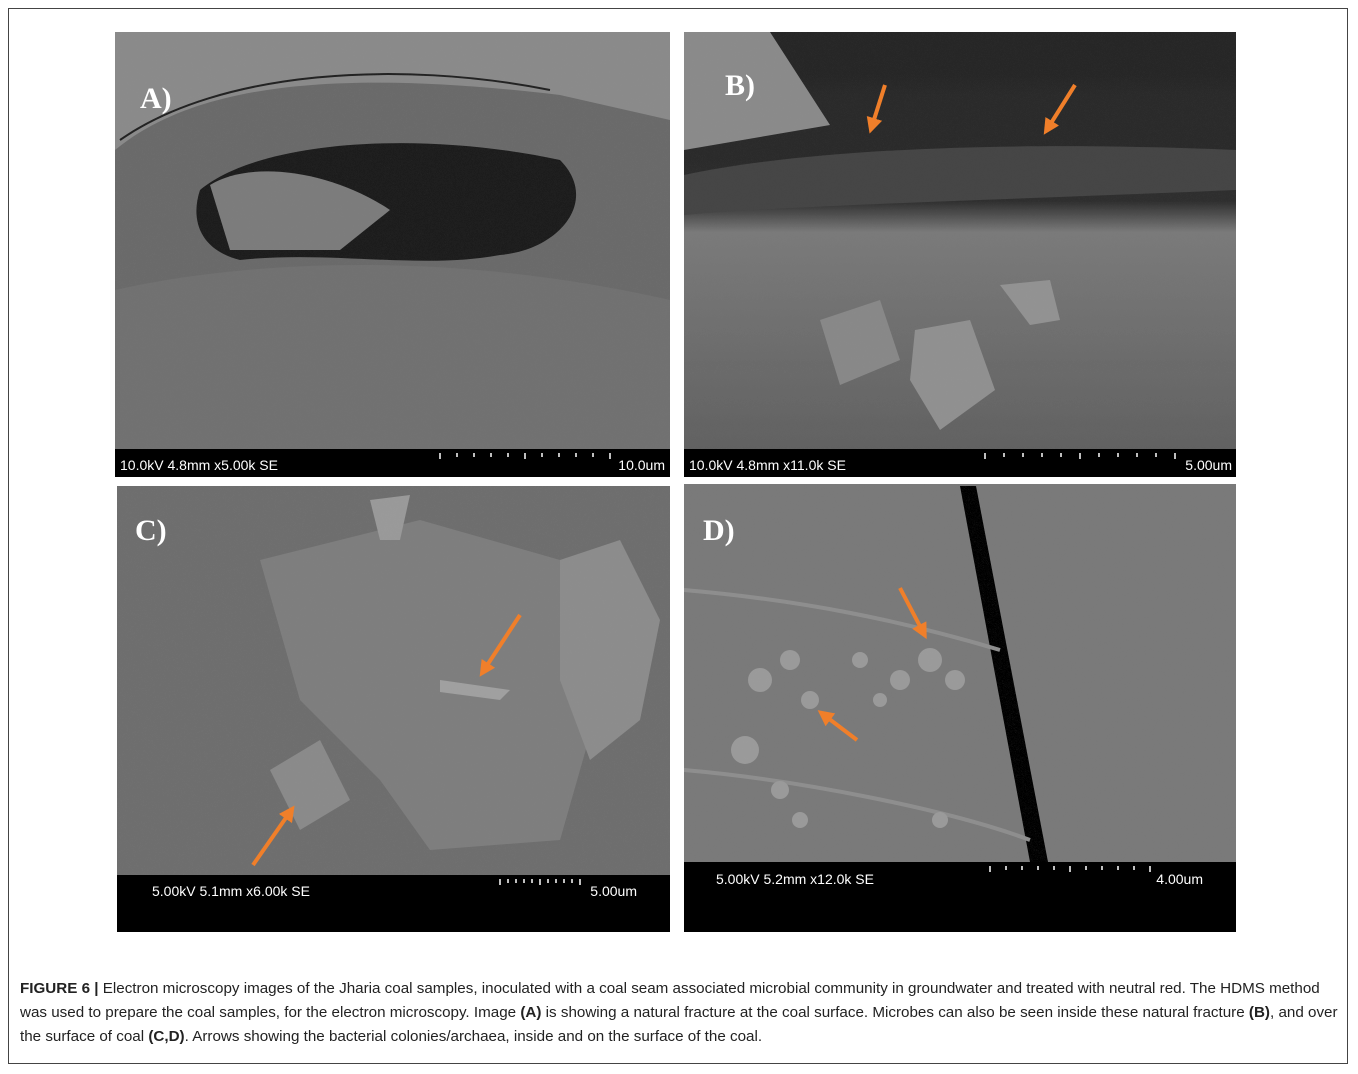  I want to click on scale-text: 10.0um, so click(641, 465).